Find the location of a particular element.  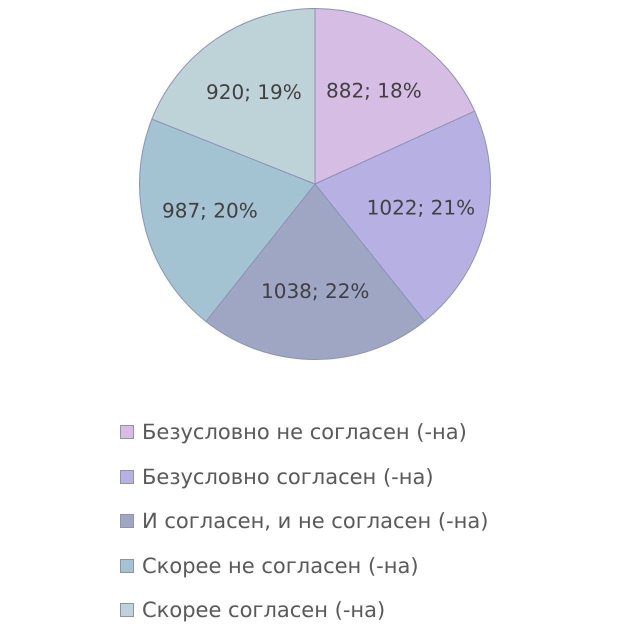

data-label: 882; 18% is located at coordinates (374, 90).